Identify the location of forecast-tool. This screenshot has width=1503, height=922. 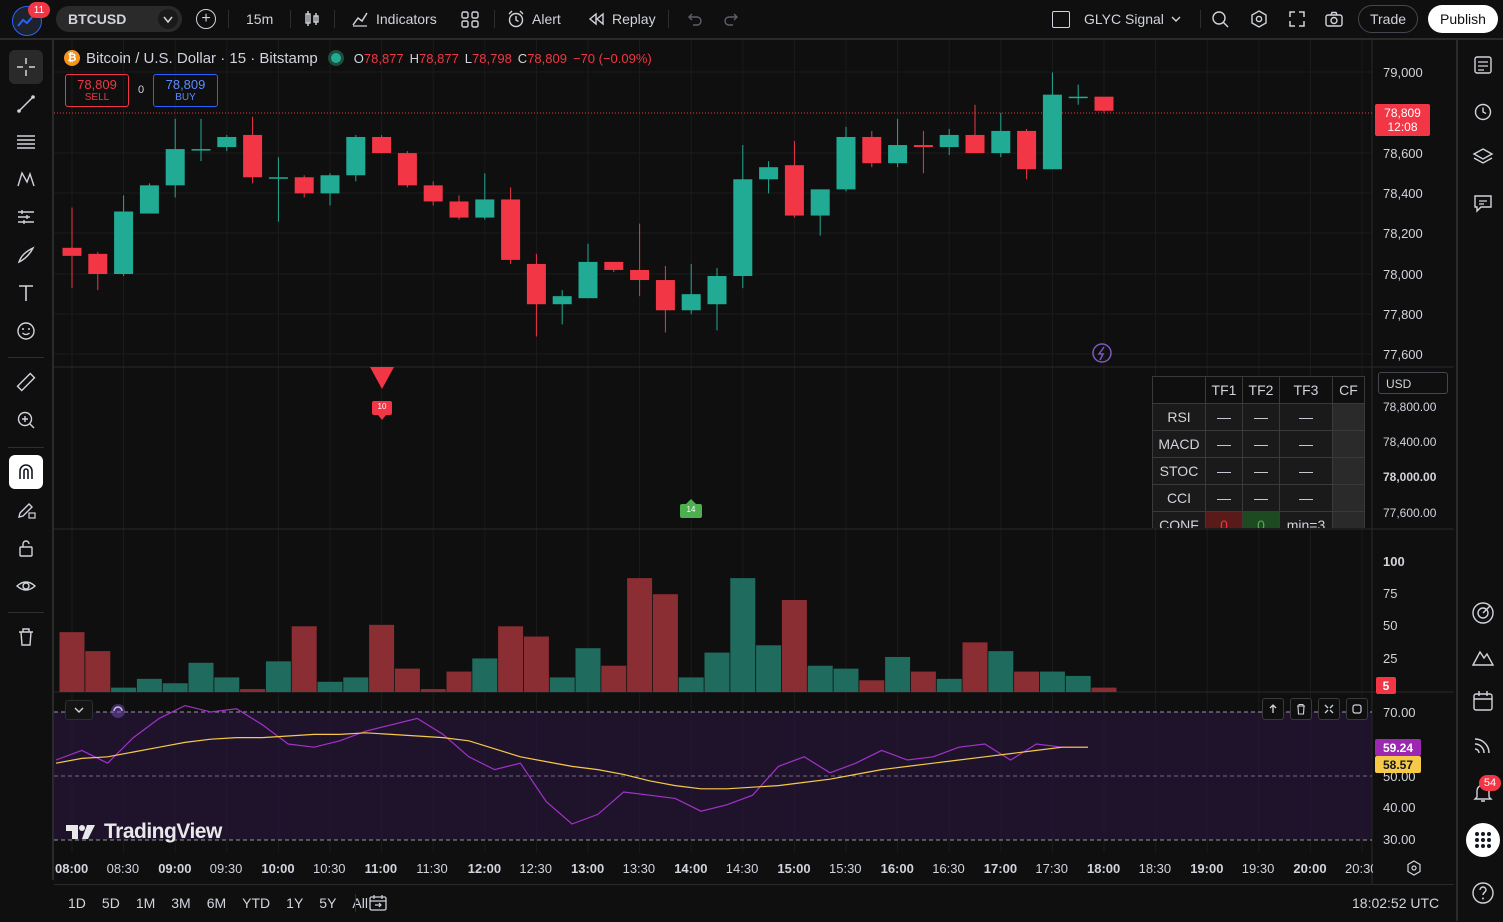
(26, 217).